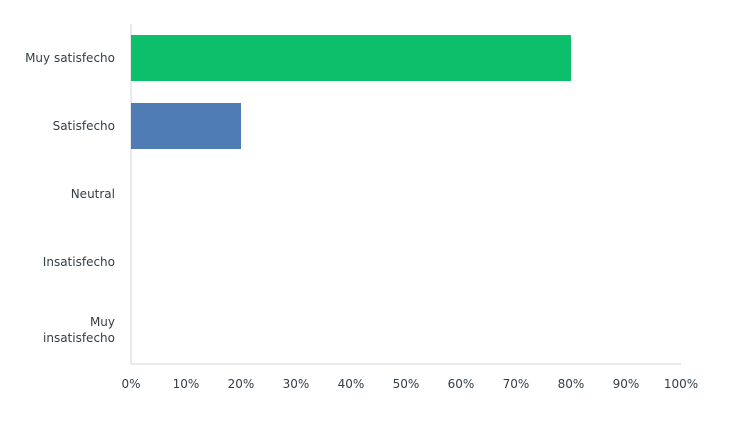  What do you see at coordinates (516, 384) in the screenshot?
I see `x-tick-label: 70%` at bounding box center [516, 384].